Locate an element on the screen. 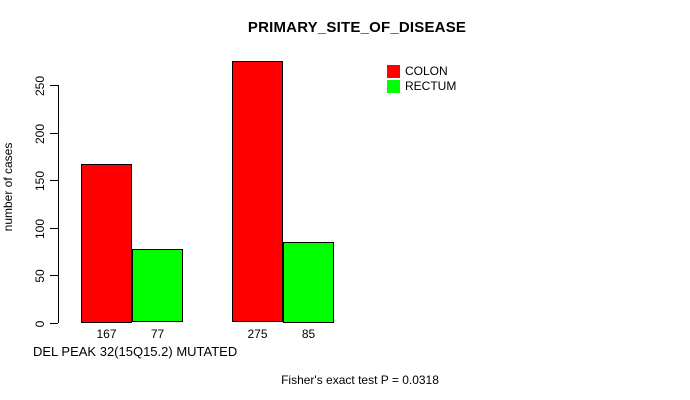 The width and height of the screenshot is (690, 400). legend: COLON RECTUM is located at coordinates (421, 78).